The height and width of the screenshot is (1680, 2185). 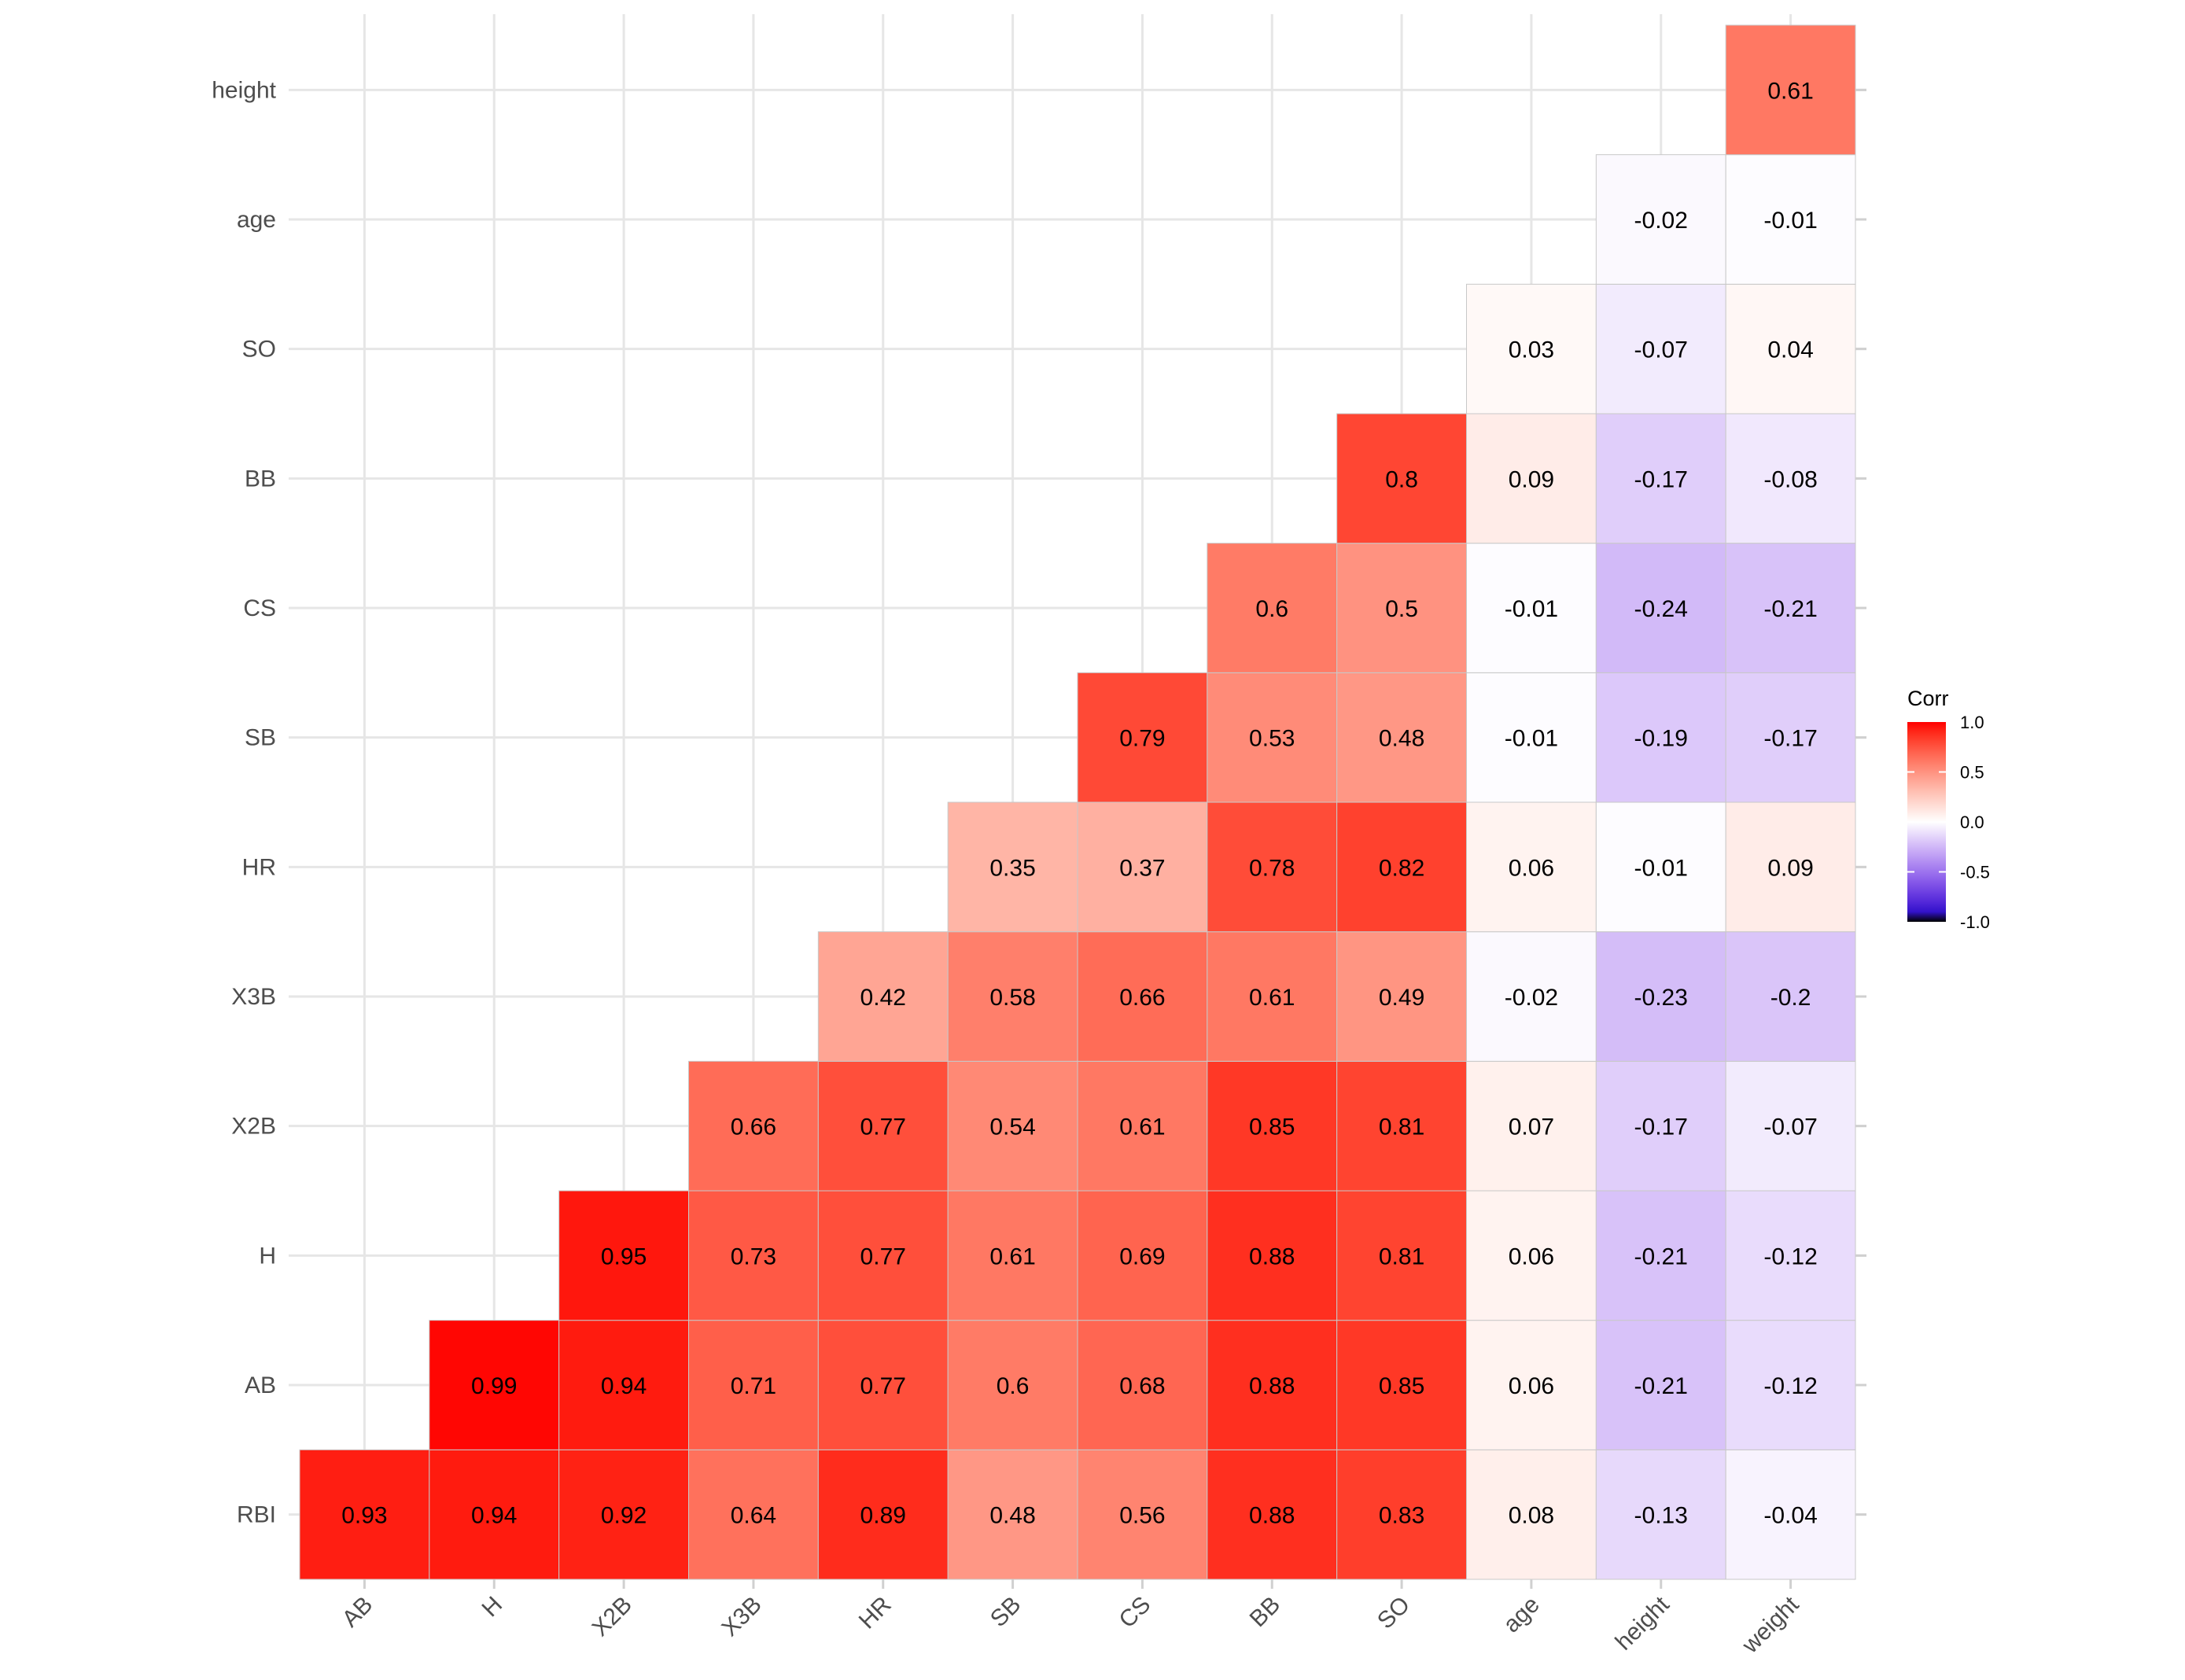 What do you see at coordinates (741, 1616) in the screenshot?
I see `x-tick-label: X3B` at bounding box center [741, 1616].